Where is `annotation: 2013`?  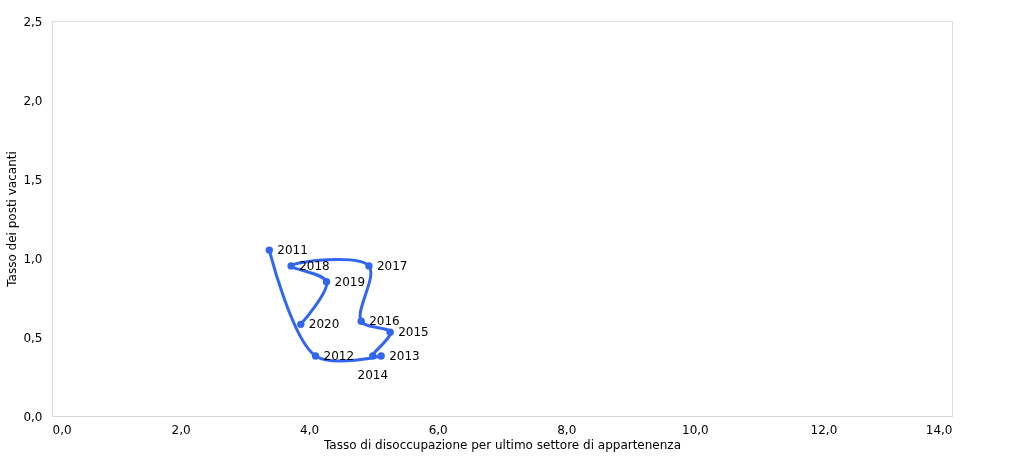
annotation: 2013 is located at coordinates (404, 355).